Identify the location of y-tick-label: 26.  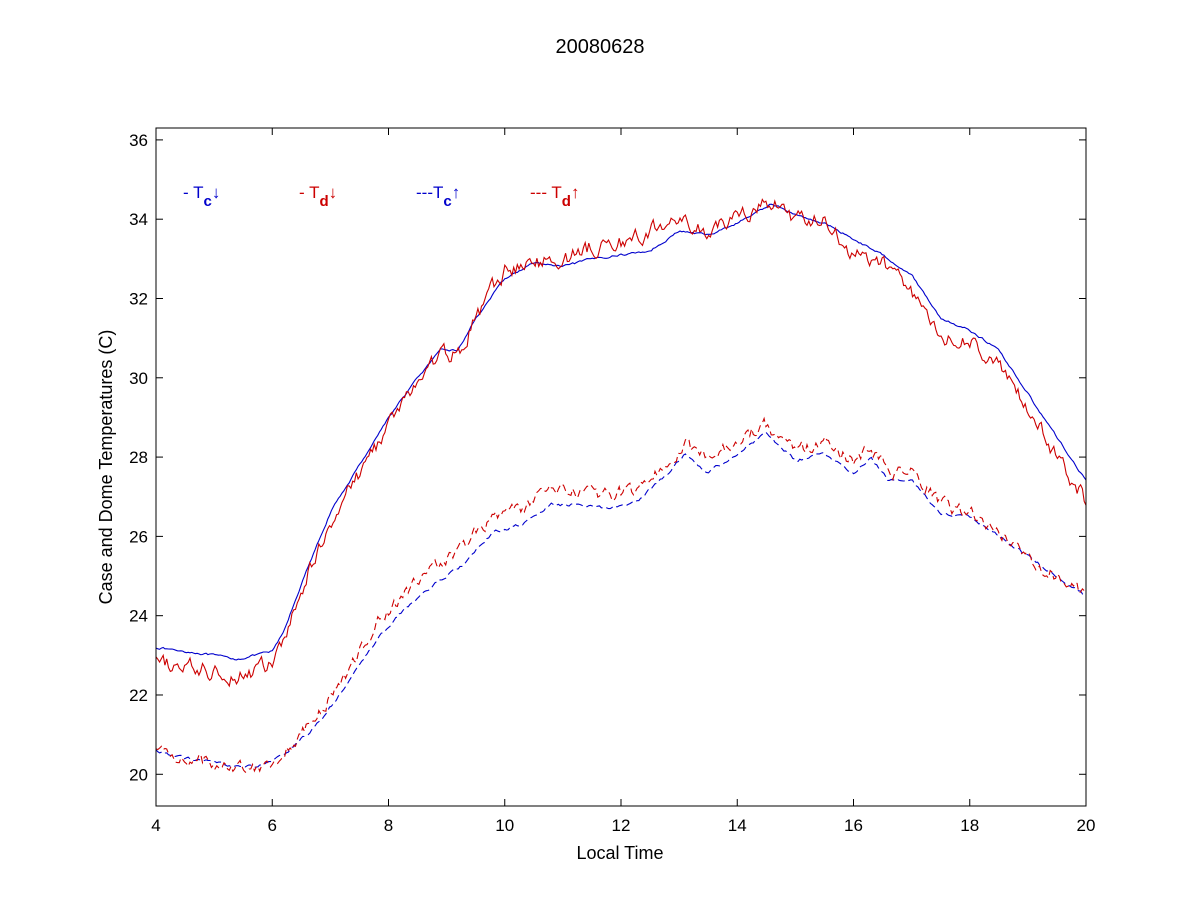
(138, 536).